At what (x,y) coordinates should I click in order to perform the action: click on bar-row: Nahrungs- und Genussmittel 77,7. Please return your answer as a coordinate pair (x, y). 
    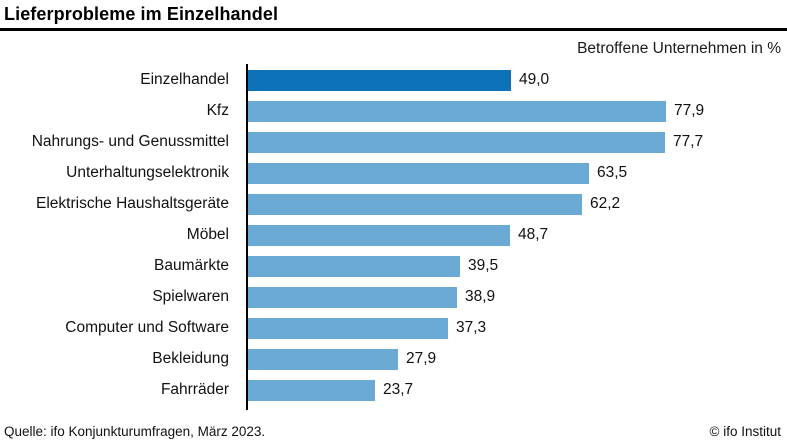
    Looking at the image, I should click on (393, 142).